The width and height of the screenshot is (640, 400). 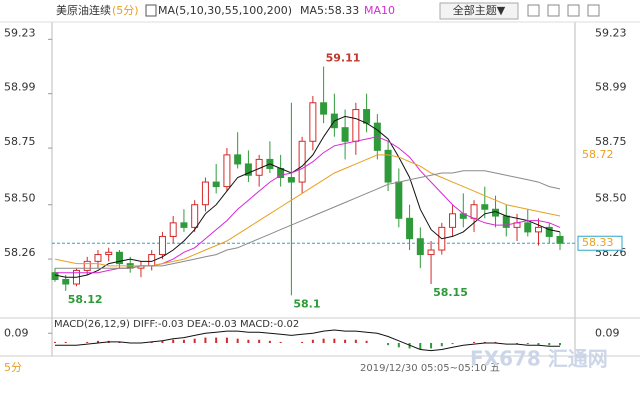 I want to click on y-tick-label: 58.26, so click(x=20, y=252).